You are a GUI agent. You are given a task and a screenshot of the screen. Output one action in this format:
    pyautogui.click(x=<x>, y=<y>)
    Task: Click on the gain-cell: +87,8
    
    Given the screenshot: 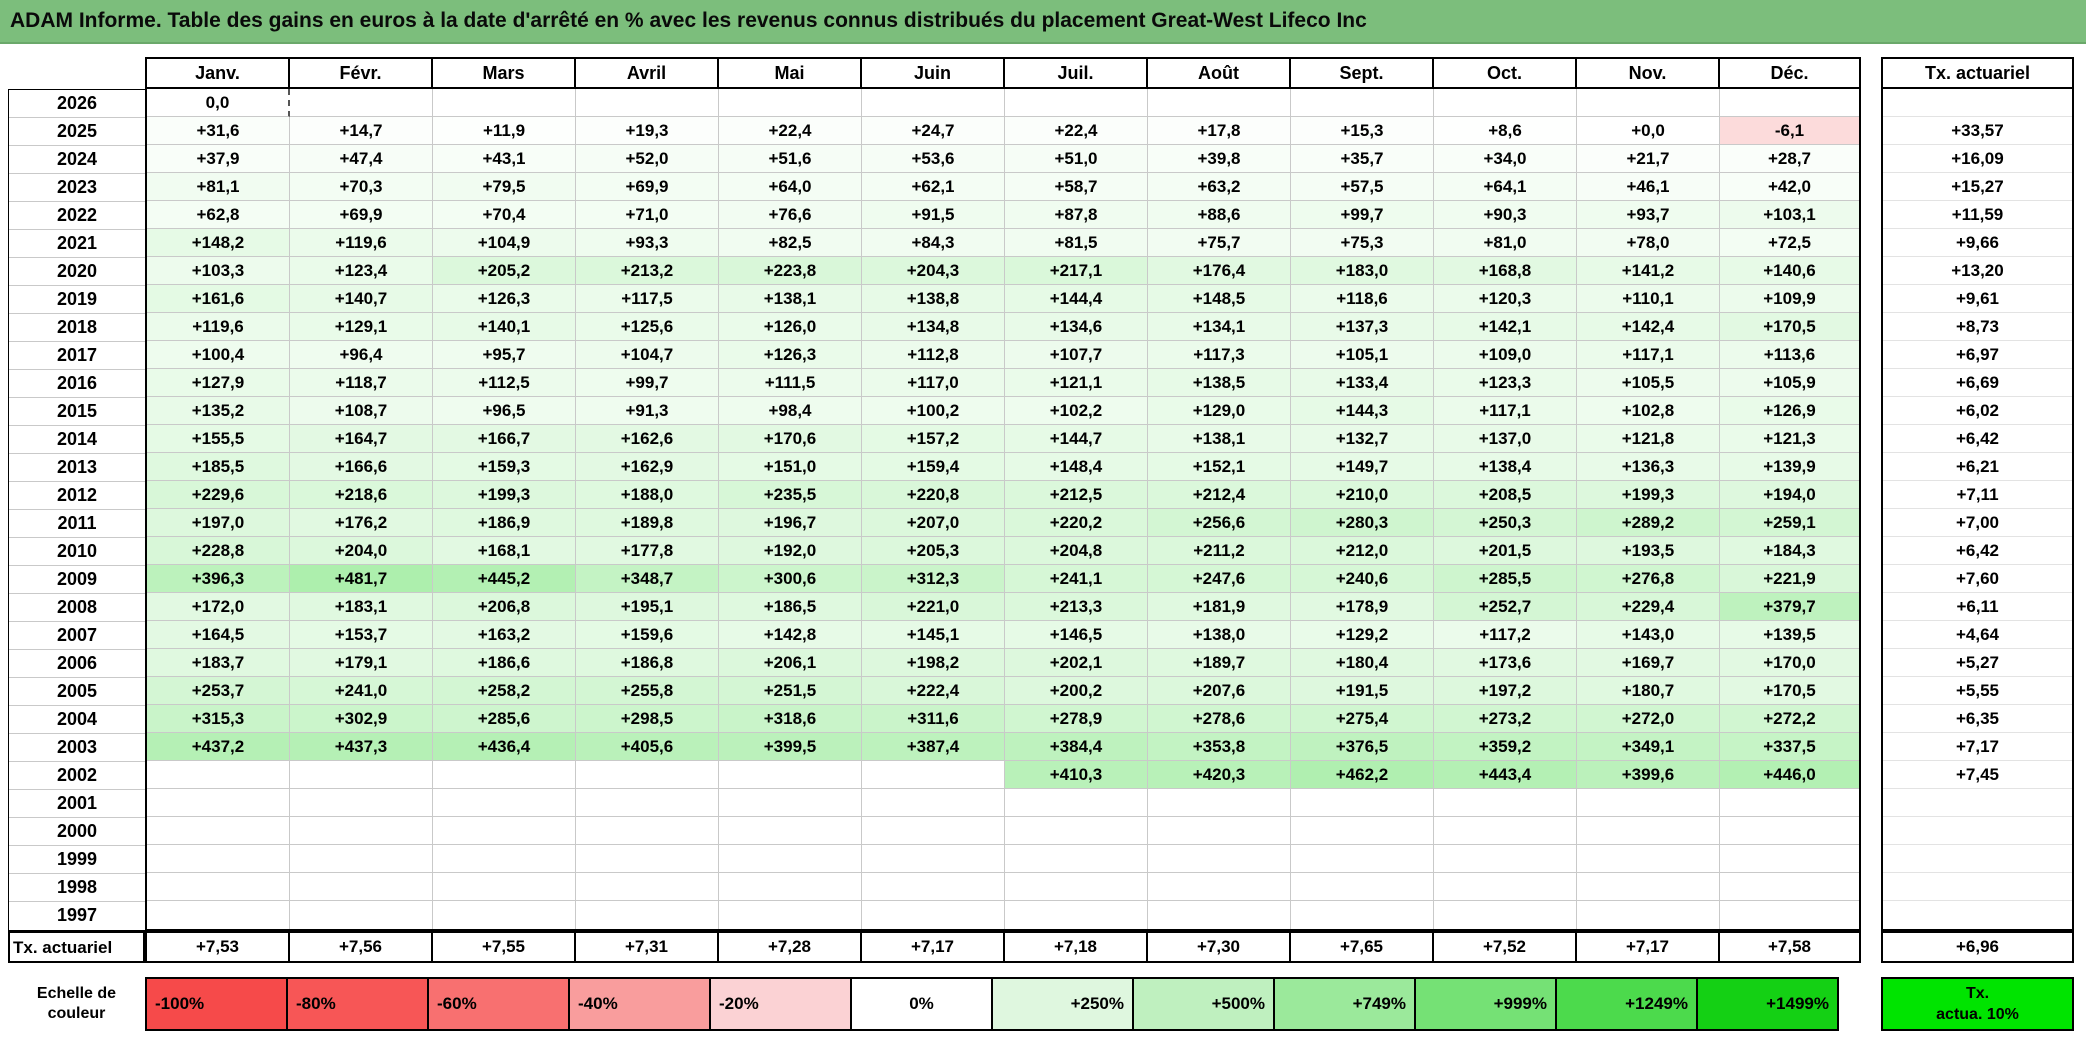 What is the action you would take?
    pyautogui.click(x=1076, y=215)
    